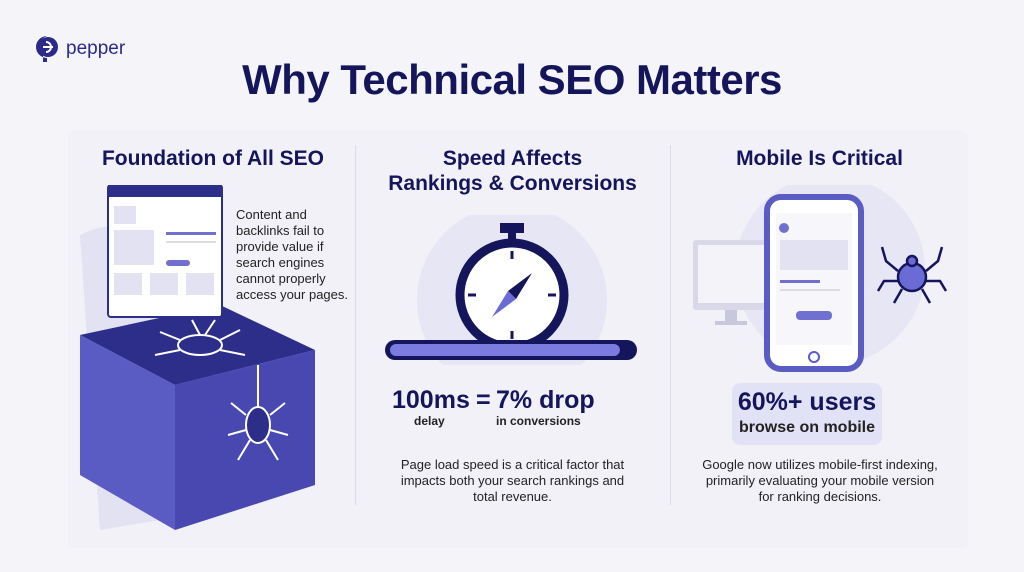  I want to click on mobile-heading: Mobile Is Critical, so click(819, 158).